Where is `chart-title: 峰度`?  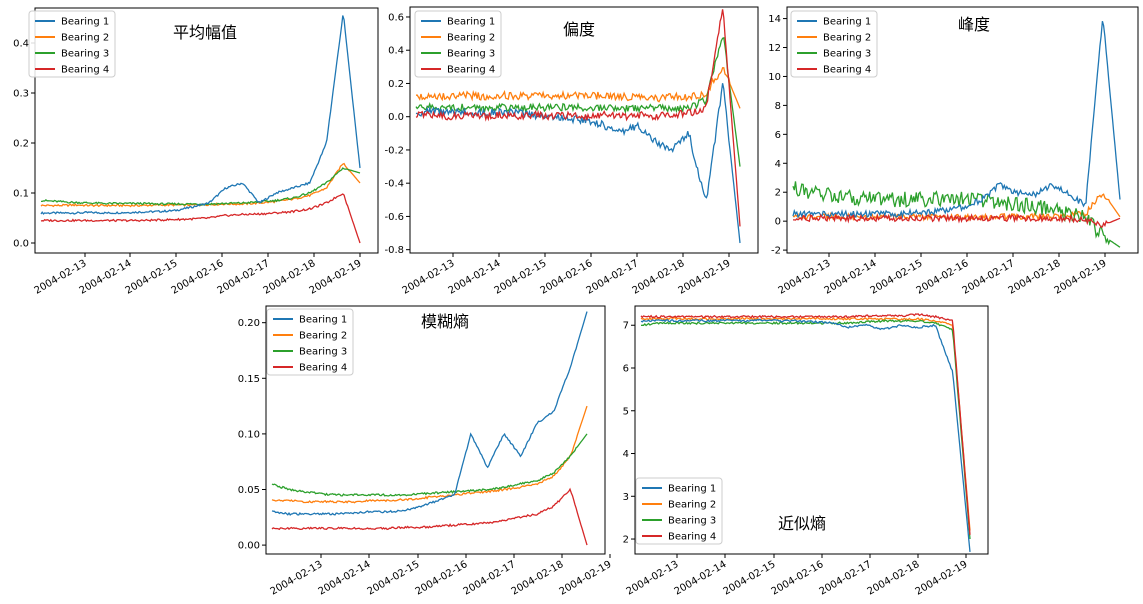
chart-title: 峰度 is located at coordinates (974, 24).